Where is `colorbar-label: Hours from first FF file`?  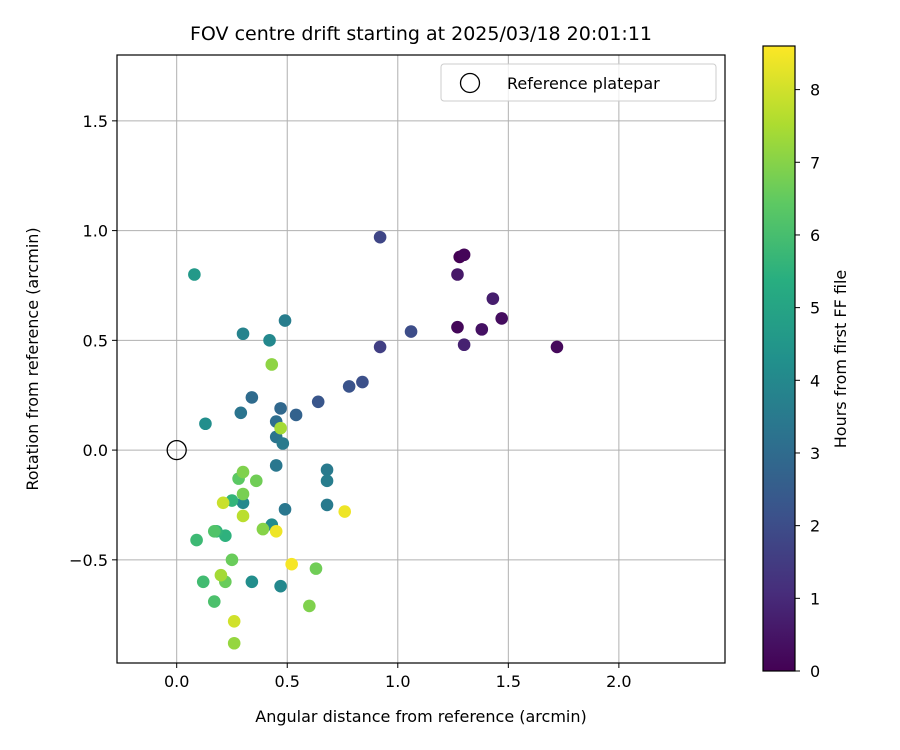 colorbar-label: Hours from first FF file is located at coordinates (840, 359).